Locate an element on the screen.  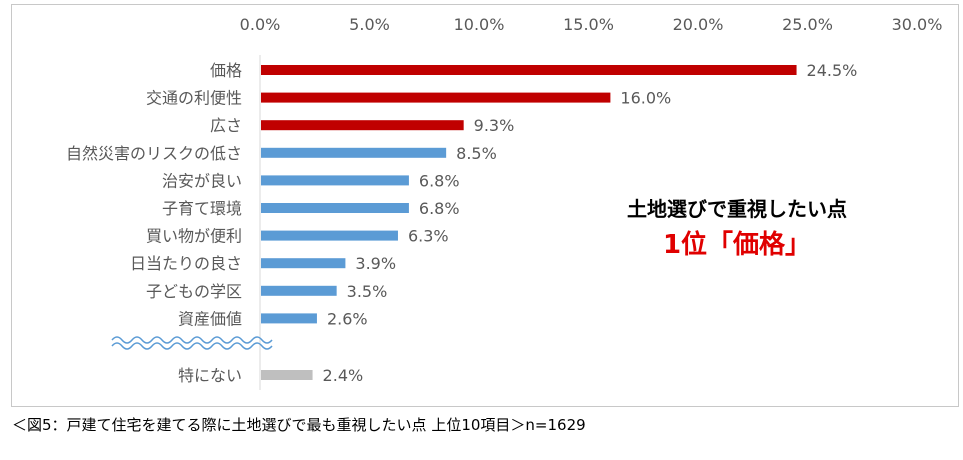
data-label: 8.5% is located at coordinates (476, 153).